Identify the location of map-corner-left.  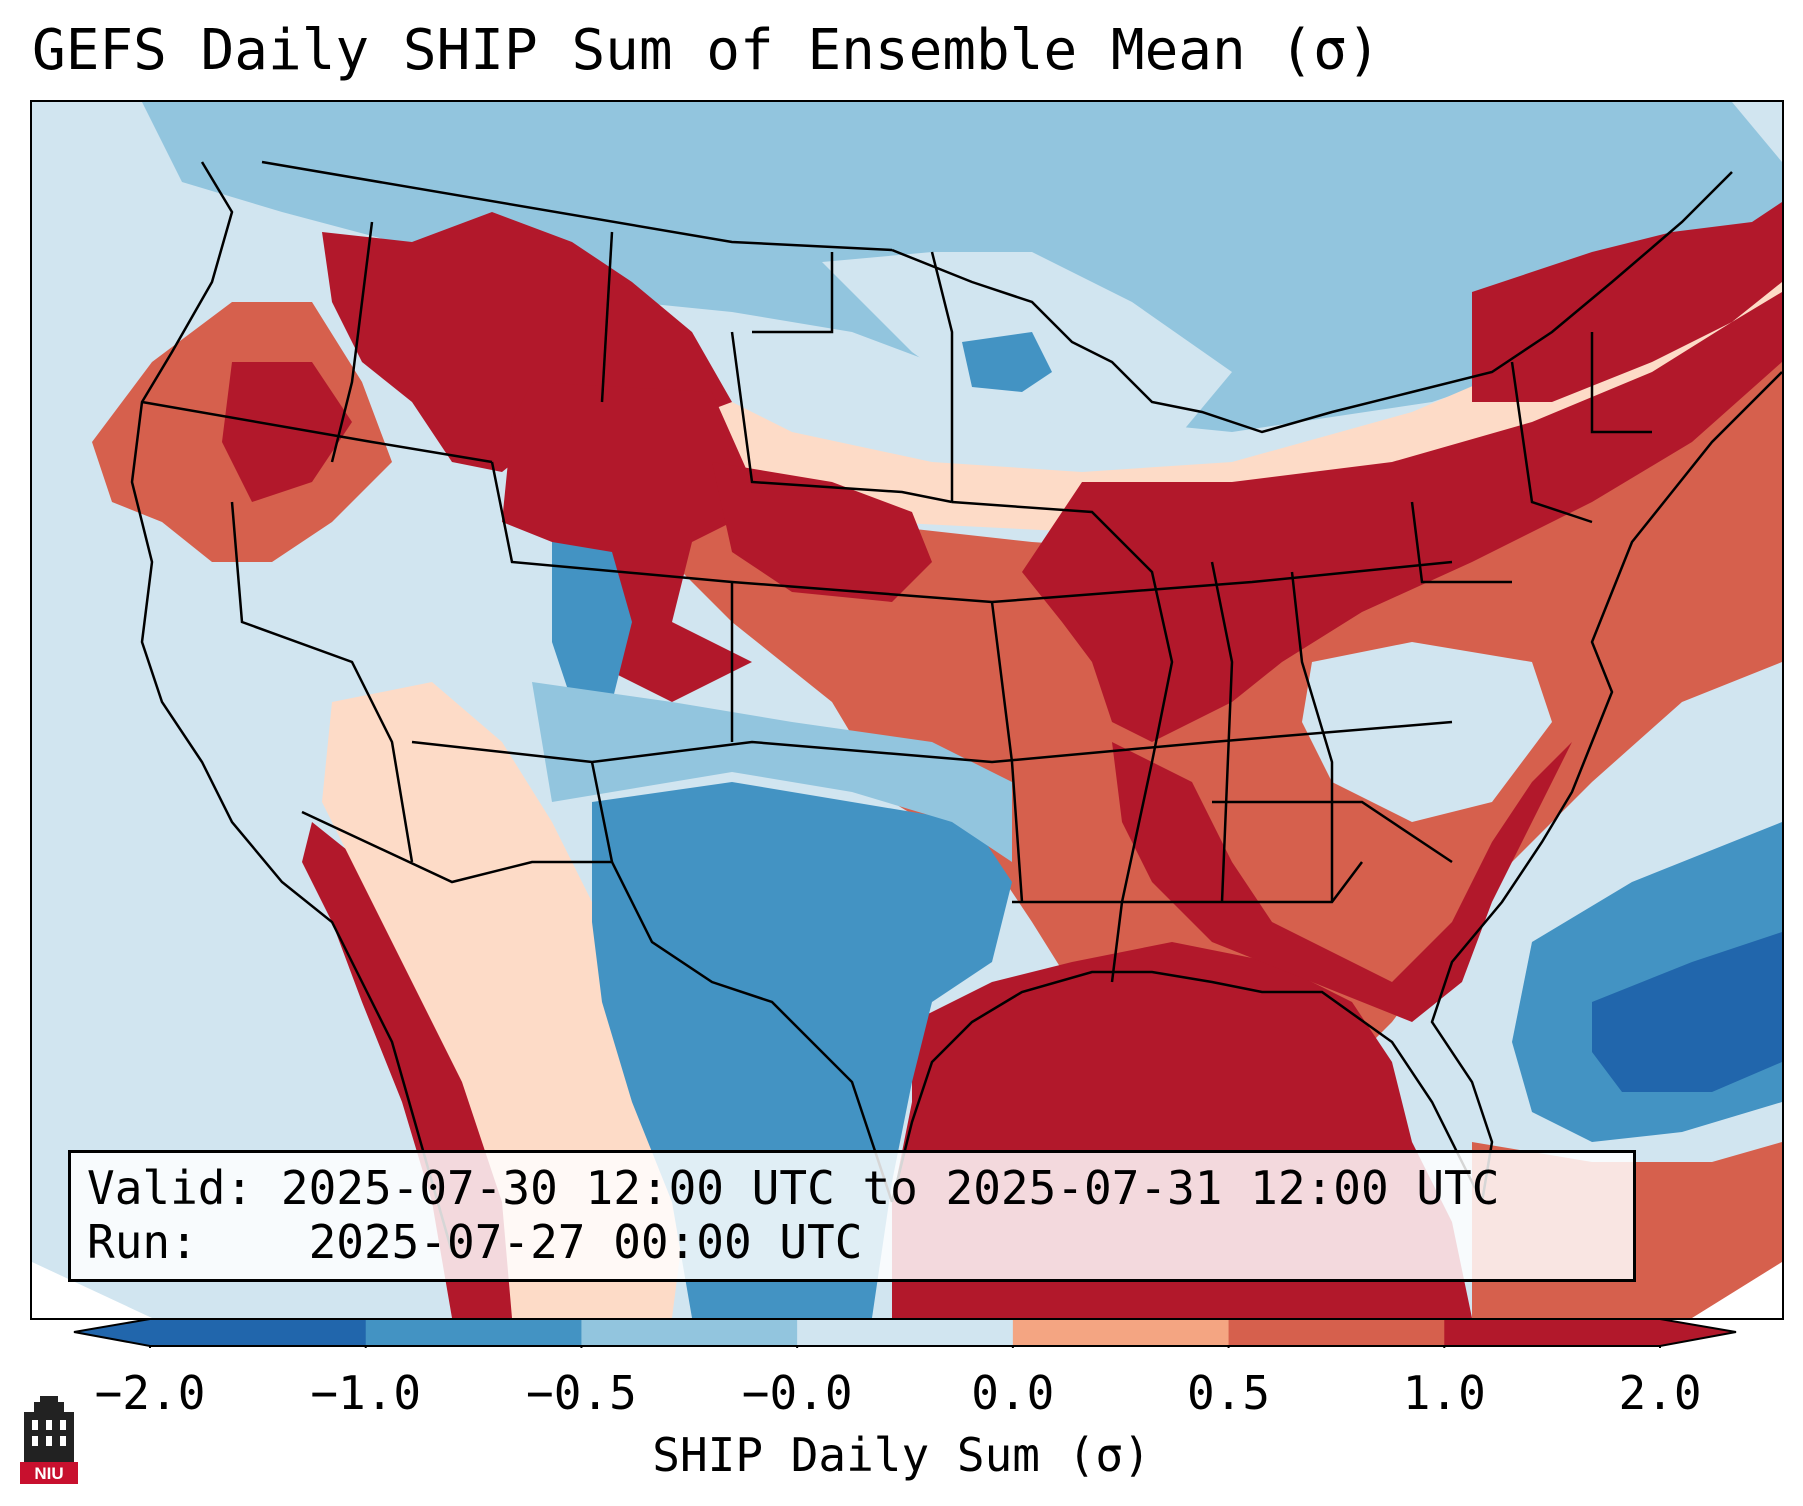
(92, 1290).